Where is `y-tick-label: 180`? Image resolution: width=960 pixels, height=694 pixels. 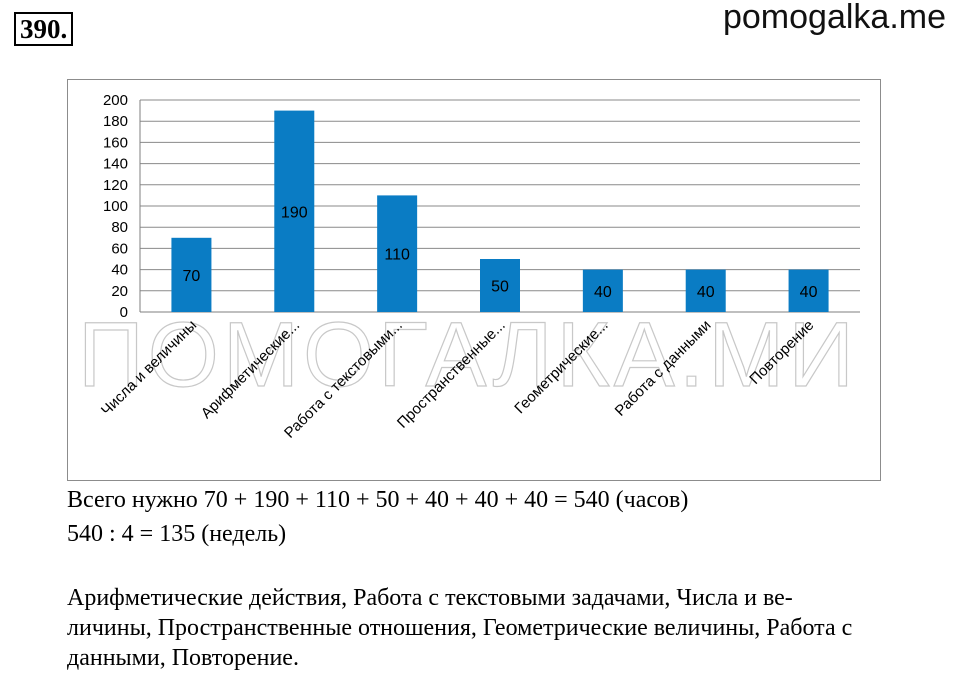
y-tick-label: 180 is located at coordinates (115, 121).